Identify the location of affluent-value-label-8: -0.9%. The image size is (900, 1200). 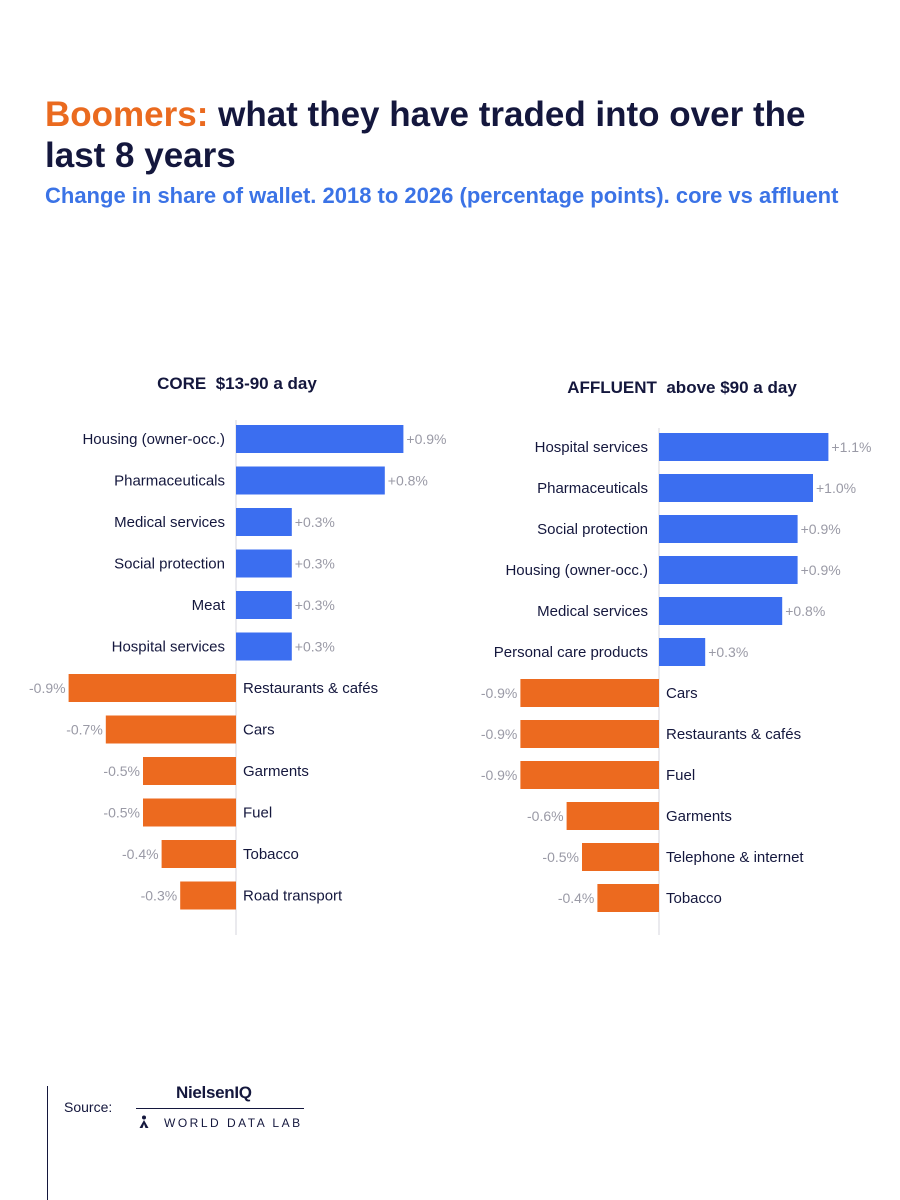
(499, 775).